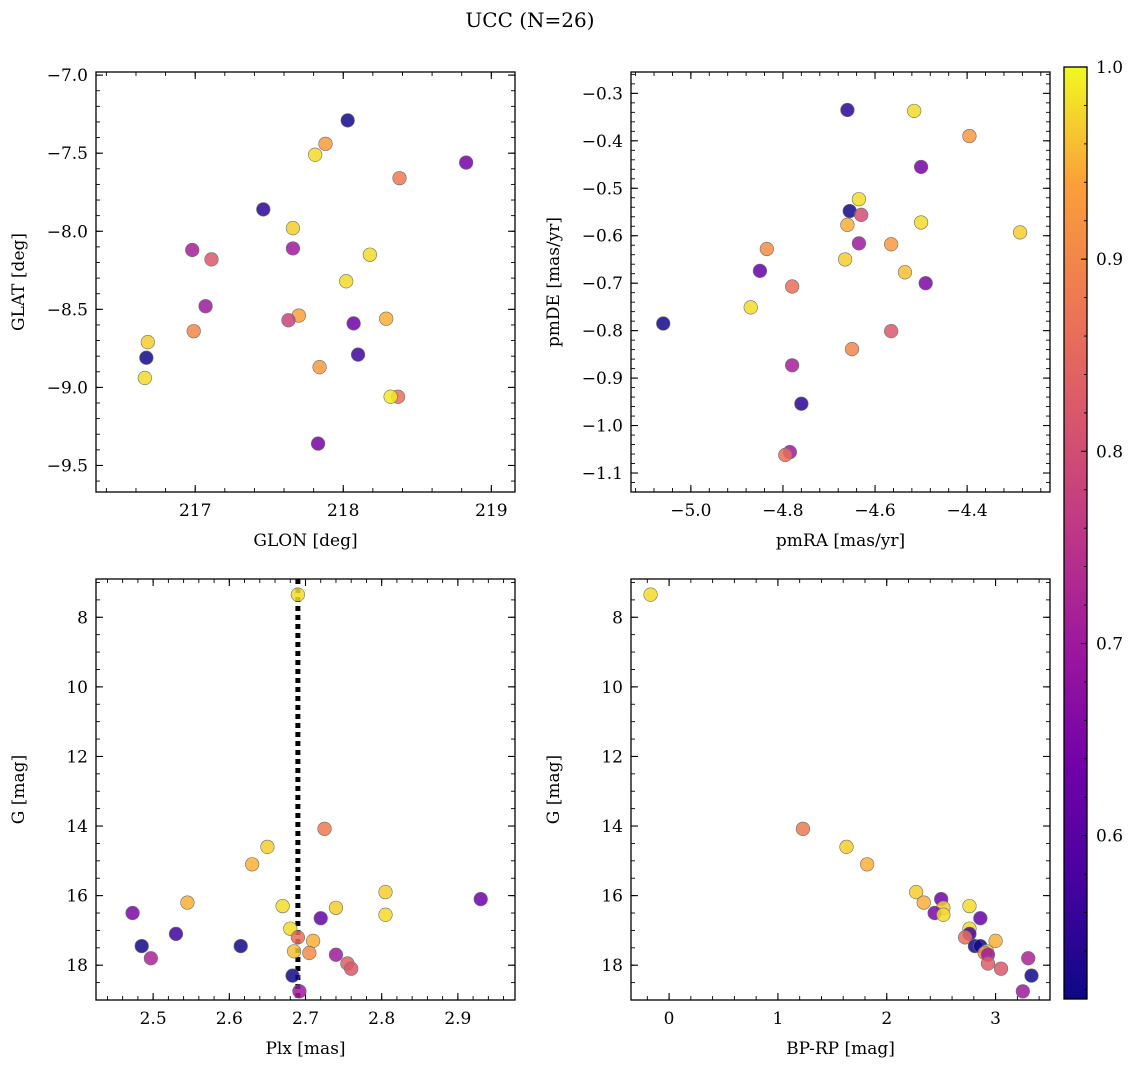 The height and width of the screenshot is (1067, 1136). I want to click on y-tick-label: 8, so click(82, 618).